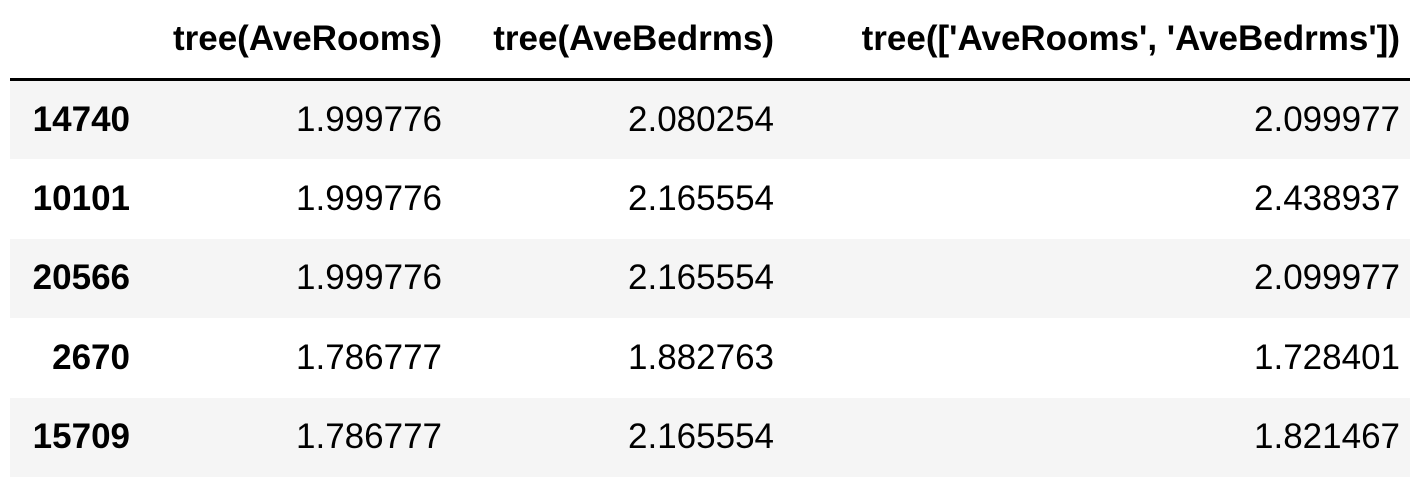  Describe the element at coordinates (81, 198) in the screenshot. I see `row-index: 10101` at that location.